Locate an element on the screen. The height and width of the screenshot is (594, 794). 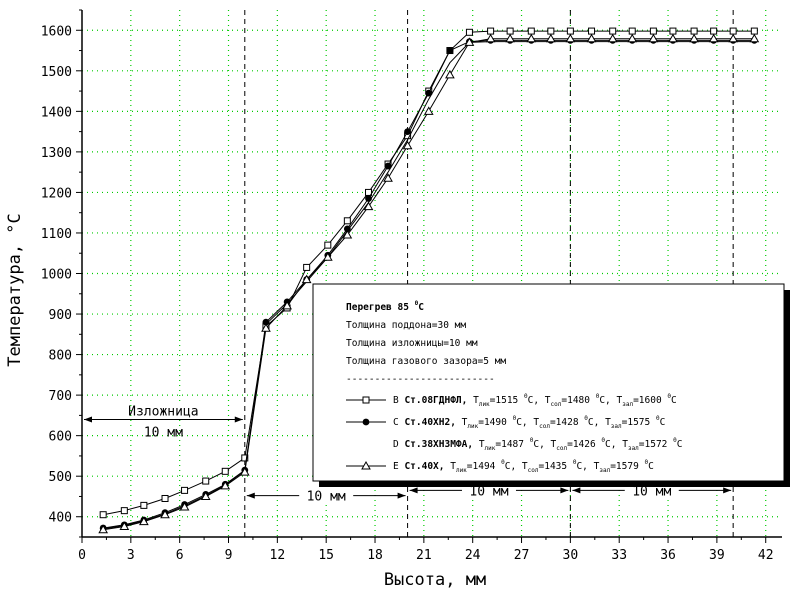
legend-text-part: Ст.40Х, is located at coordinates (427, 466).